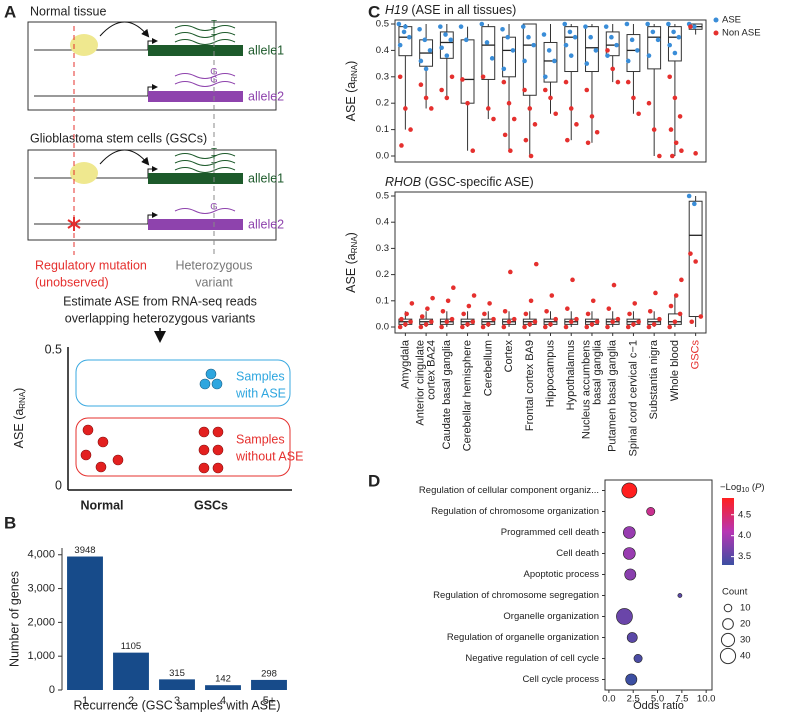  I want to click on x-tick-label: 2.5, so click(633, 699).